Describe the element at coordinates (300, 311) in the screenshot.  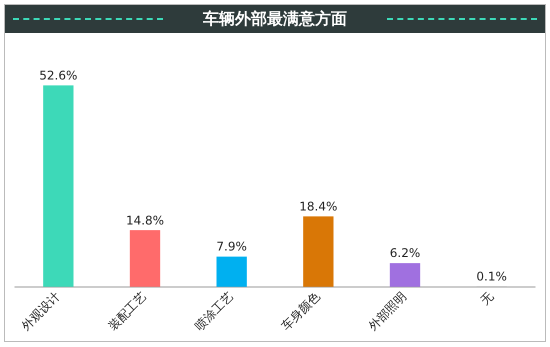
I see `x-tick-label: 车身颜色` at that location.